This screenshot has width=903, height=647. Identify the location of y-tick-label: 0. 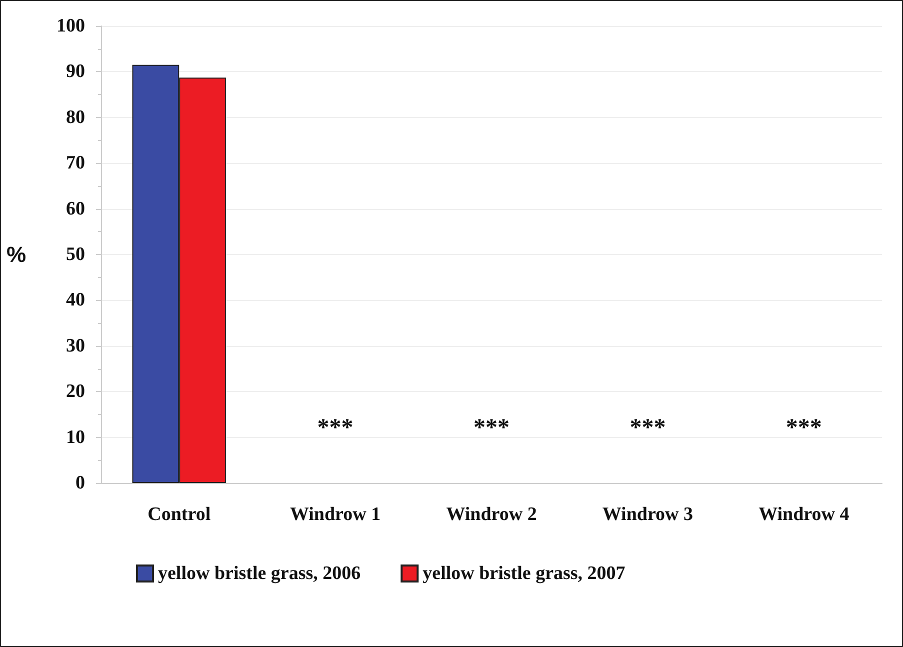
(80, 483).